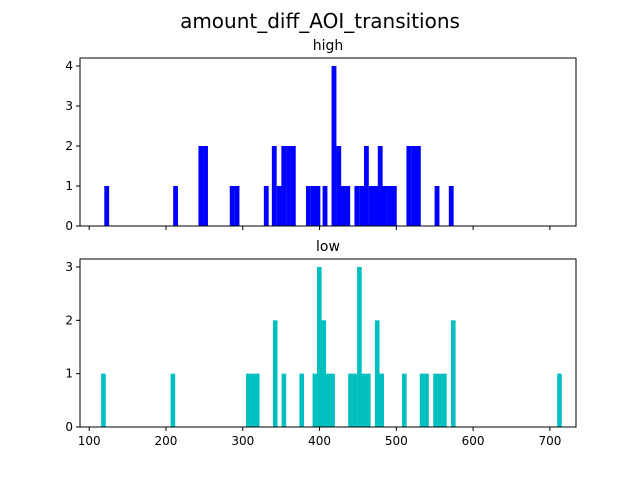  What do you see at coordinates (69, 427) in the screenshot?
I see `low-y-tick-label: 0` at bounding box center [69, 427].